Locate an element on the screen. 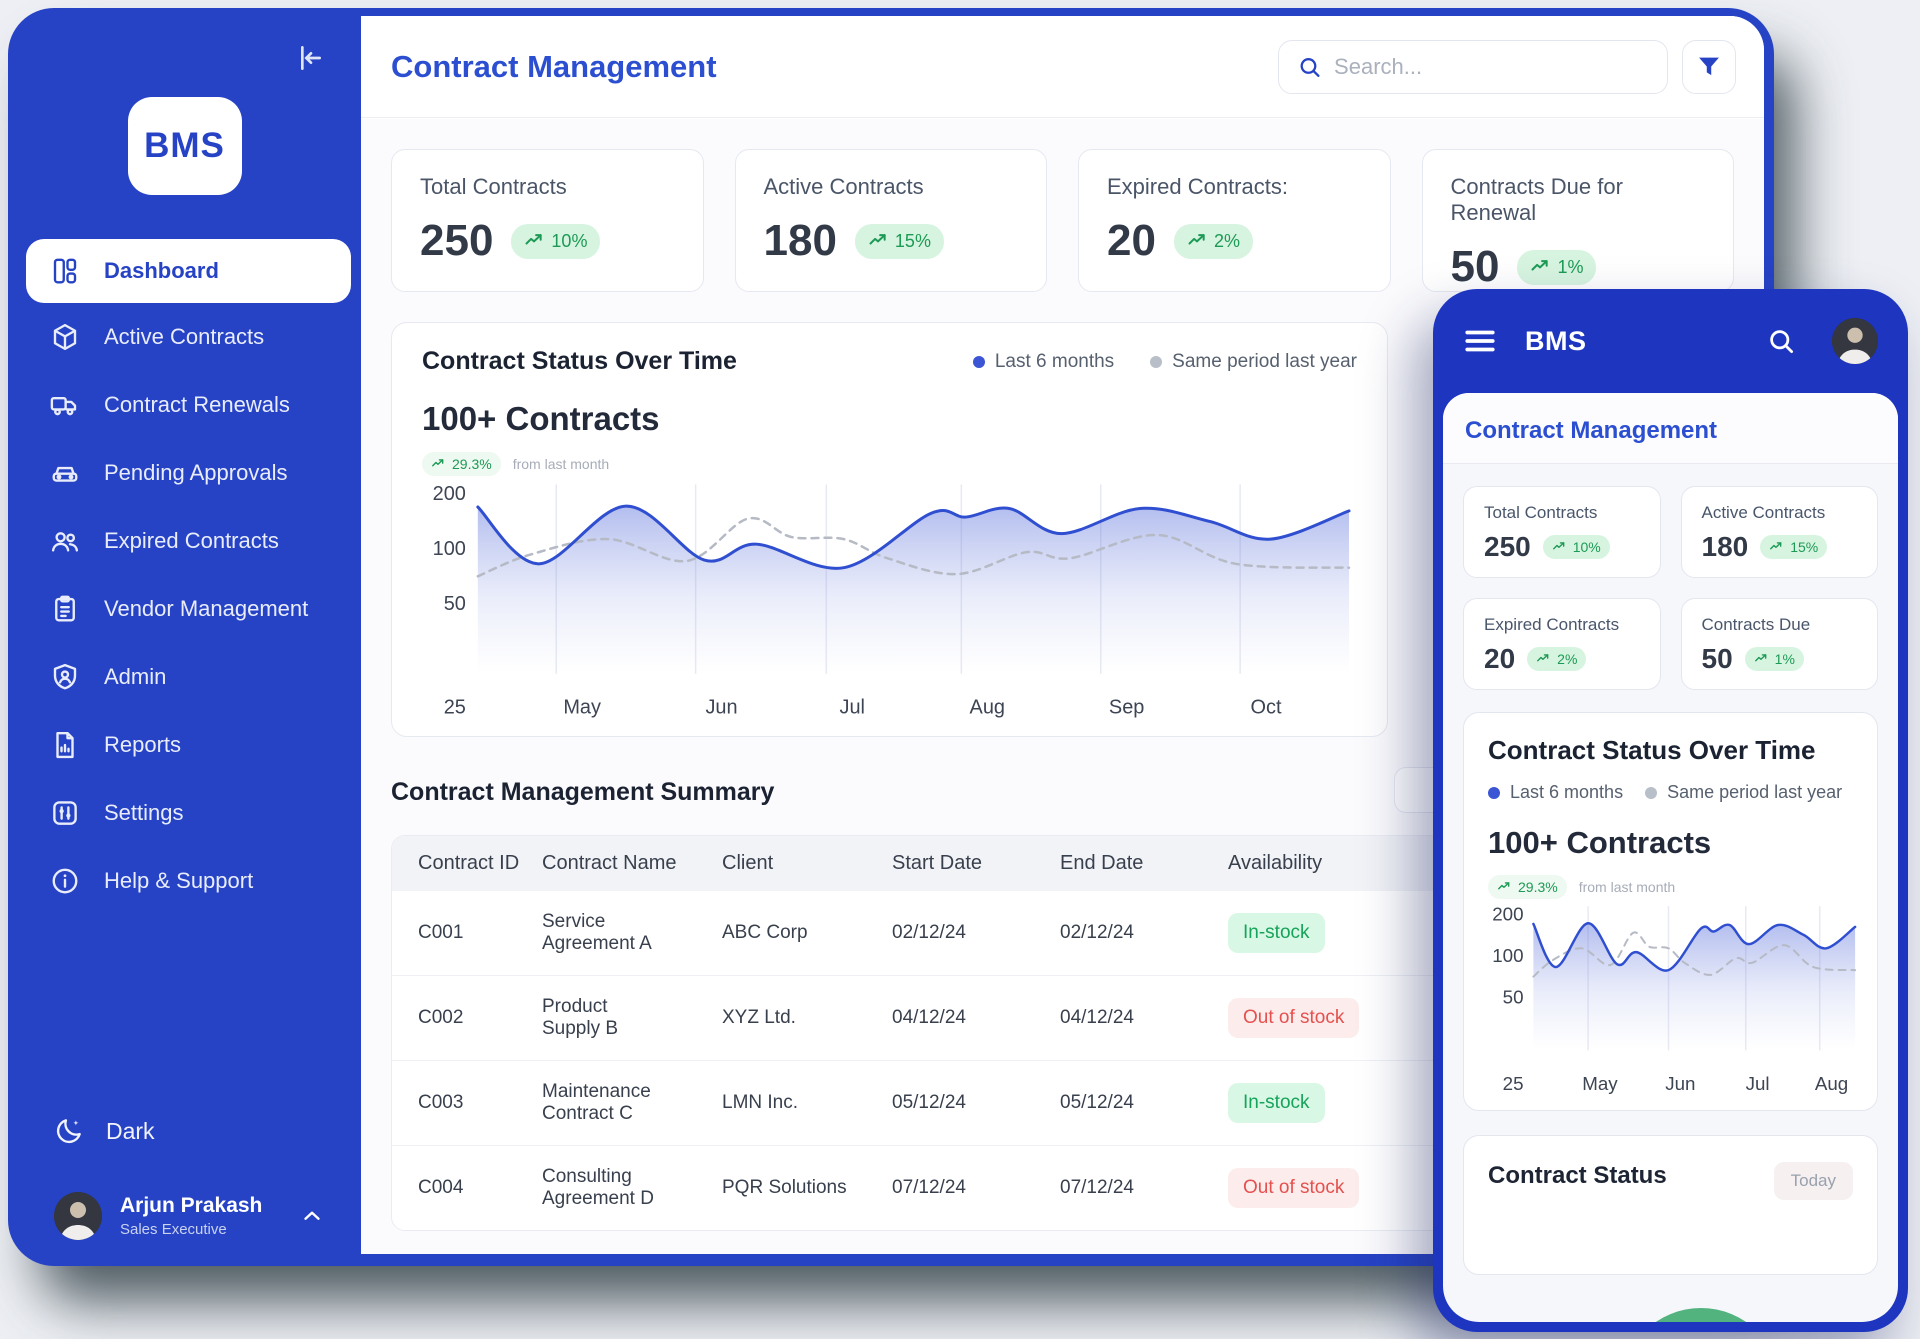 This screenshot has height=1339, width=1920. mobile-status-title: Contract Status is located at coordinates (1577, 1175).